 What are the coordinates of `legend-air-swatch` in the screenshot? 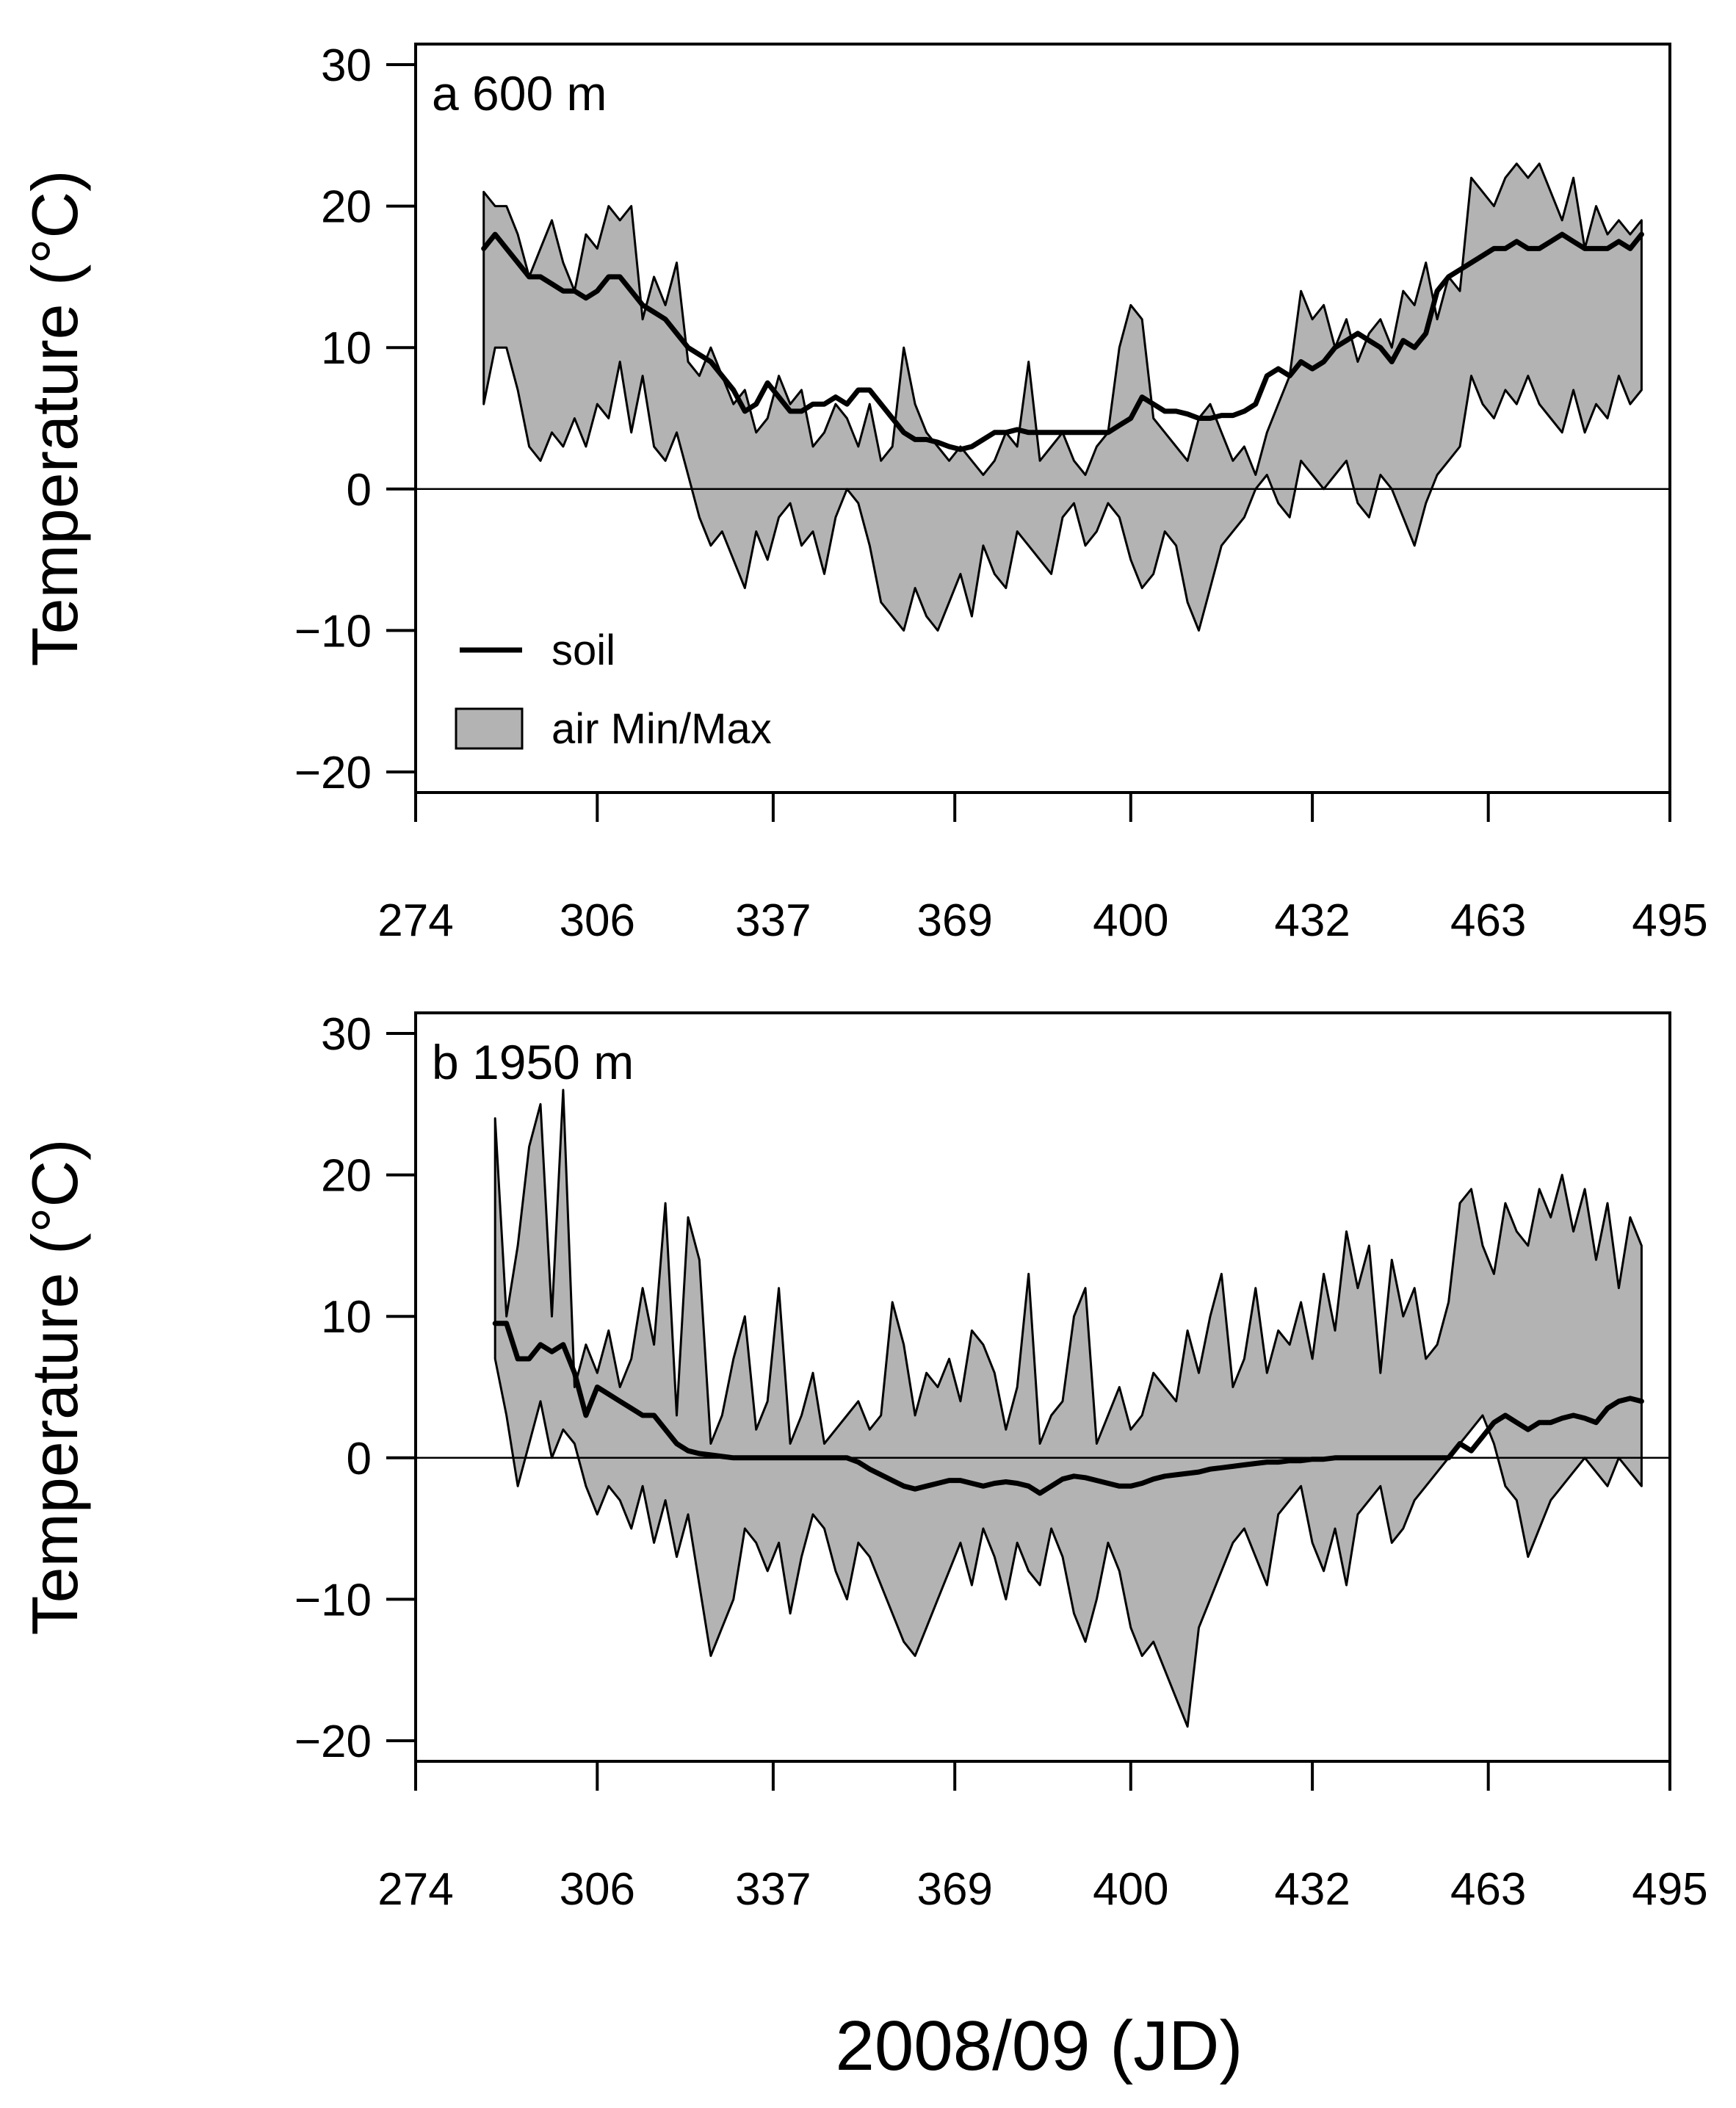 It's located at (489, 729).